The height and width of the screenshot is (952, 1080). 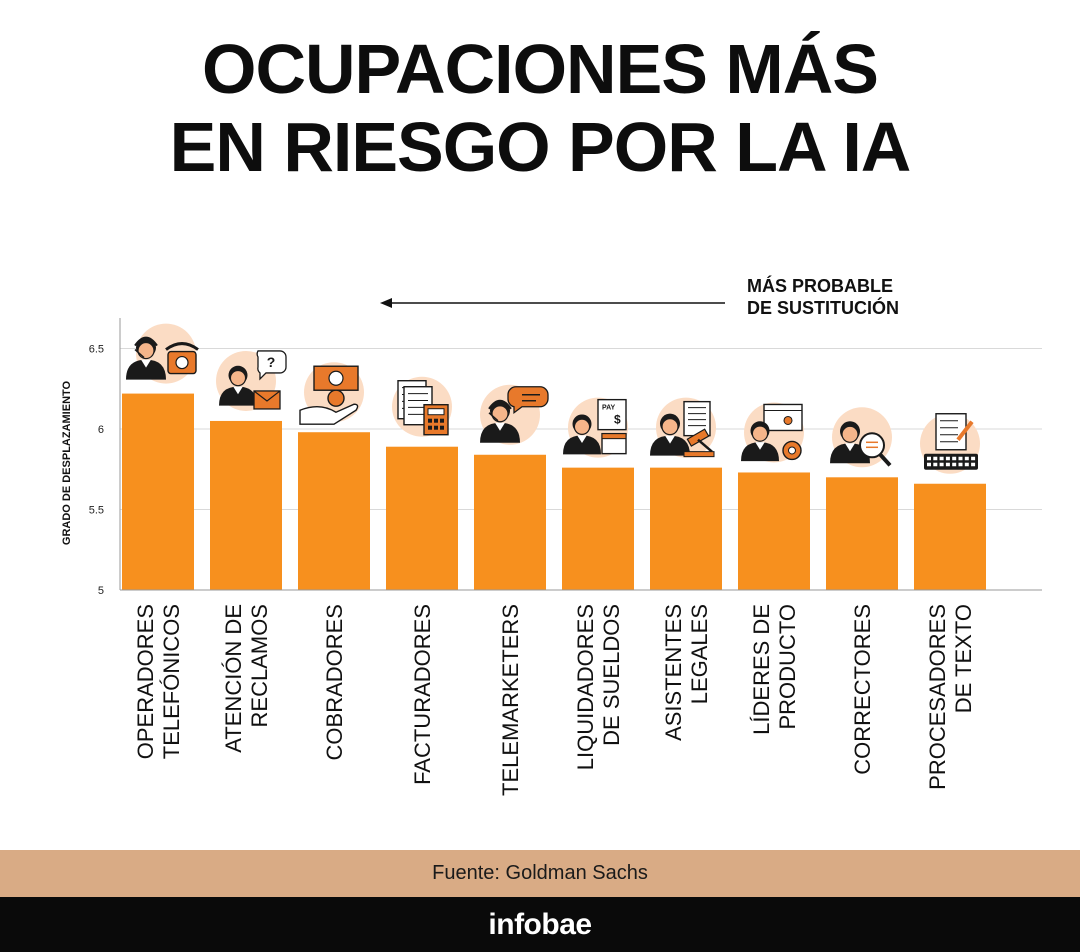 I want to click on category-label-line: PROCESADORES, so click(x=937, y=697).